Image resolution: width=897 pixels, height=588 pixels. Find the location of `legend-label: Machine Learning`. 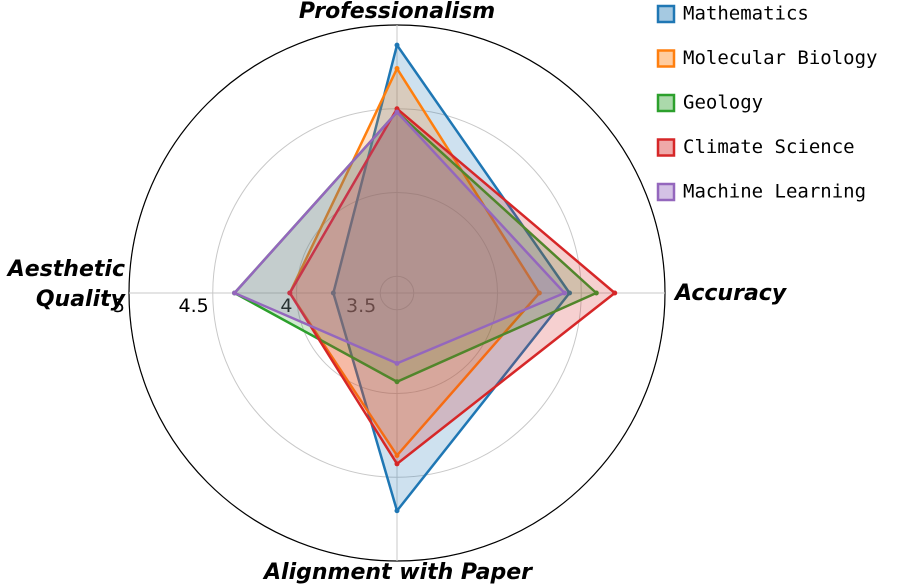

legend-label: Machine Learning is located at coordinates (774, 192).